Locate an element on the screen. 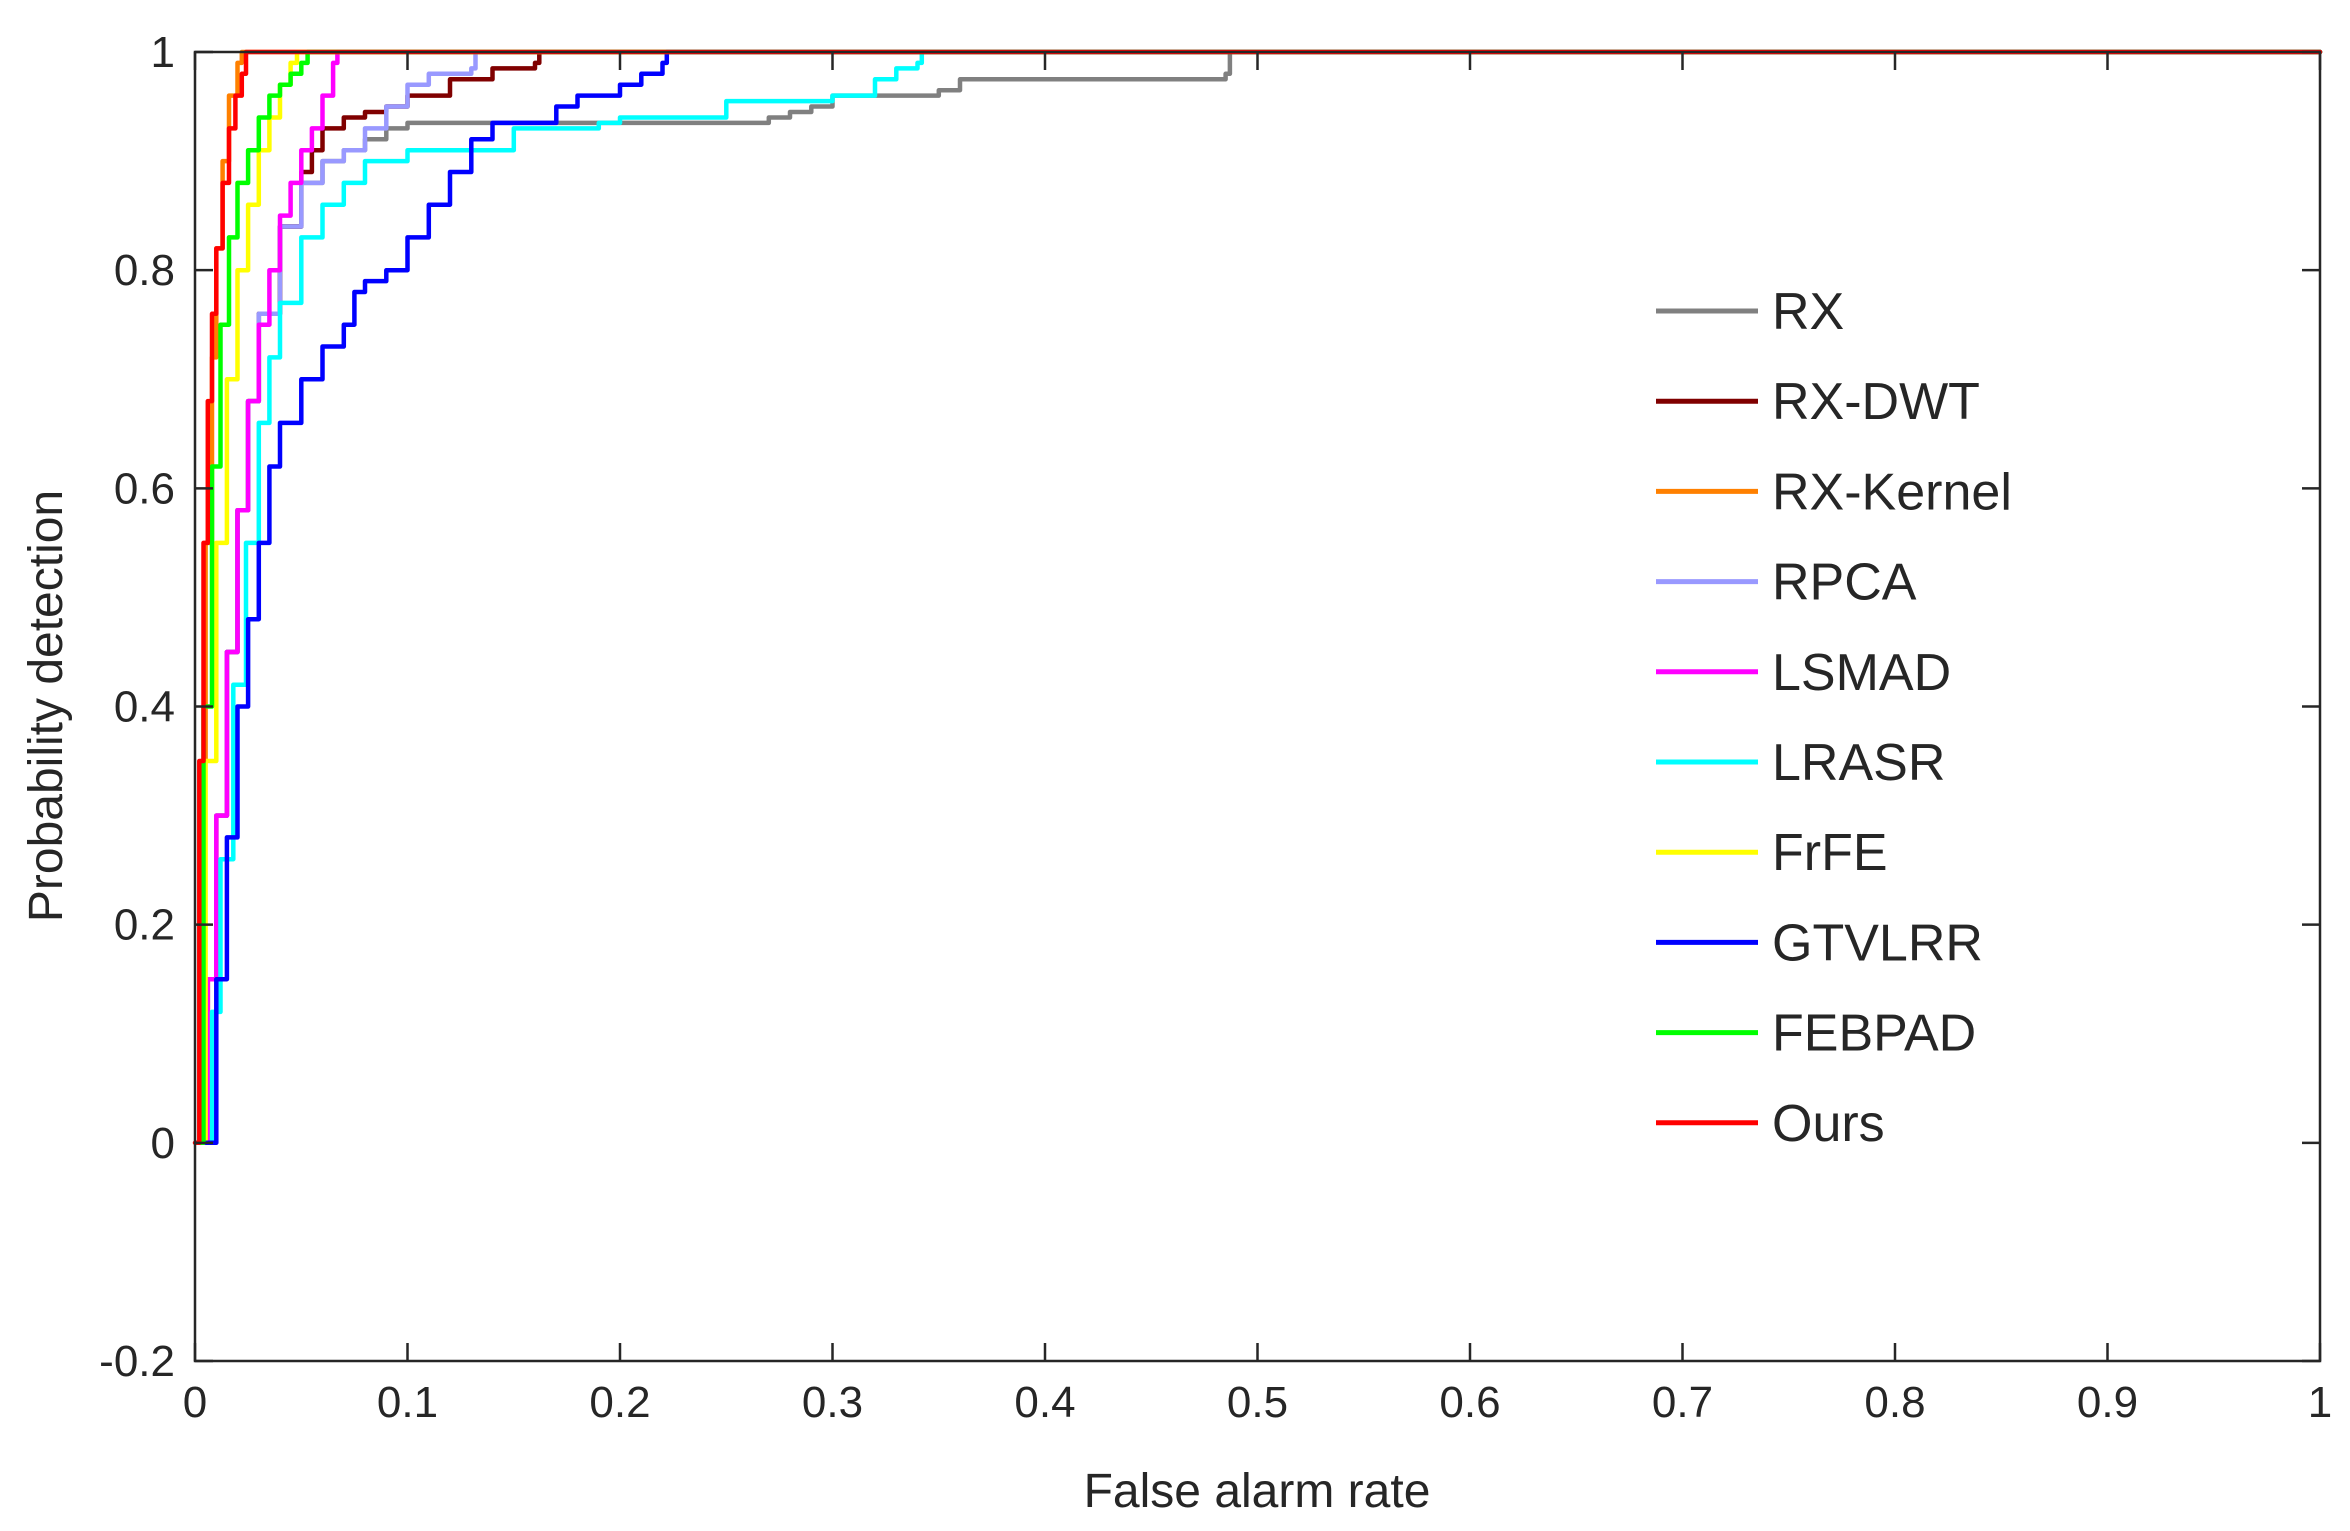 The height and width of the screenshot is (1531, 2350). x-tick-label: 0 is located at coordinates (195, 1402).